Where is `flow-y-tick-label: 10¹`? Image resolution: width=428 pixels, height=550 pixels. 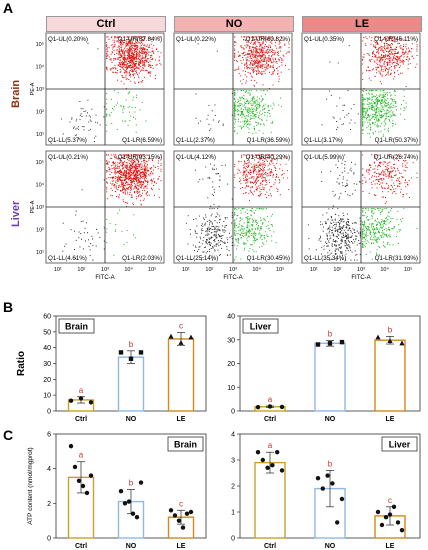
flow-y-tick-label: 10¹ is located at coordinates (40, 135).